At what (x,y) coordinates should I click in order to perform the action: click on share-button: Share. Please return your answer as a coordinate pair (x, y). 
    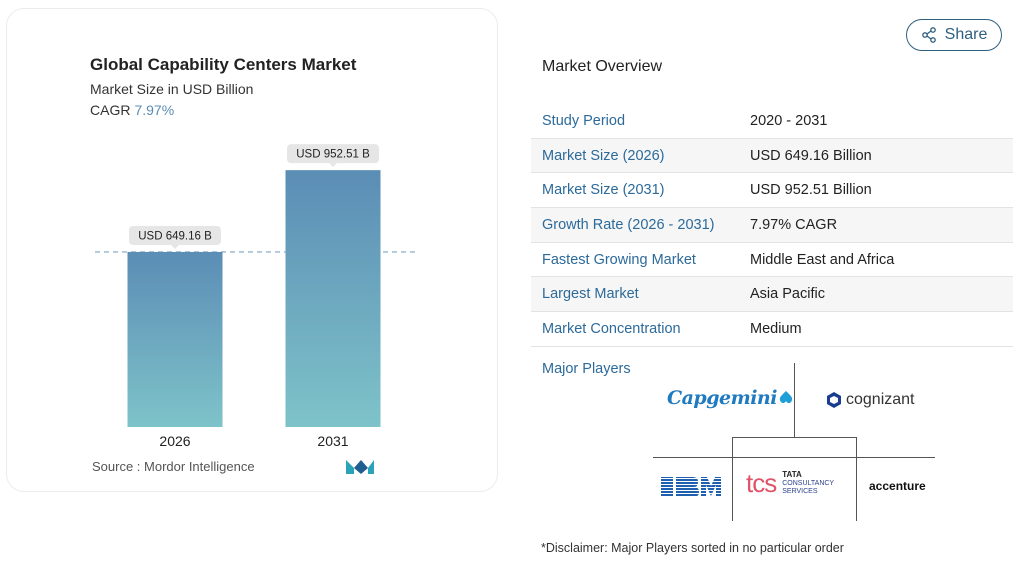
    Looking at the image, I should click on (954, 35).